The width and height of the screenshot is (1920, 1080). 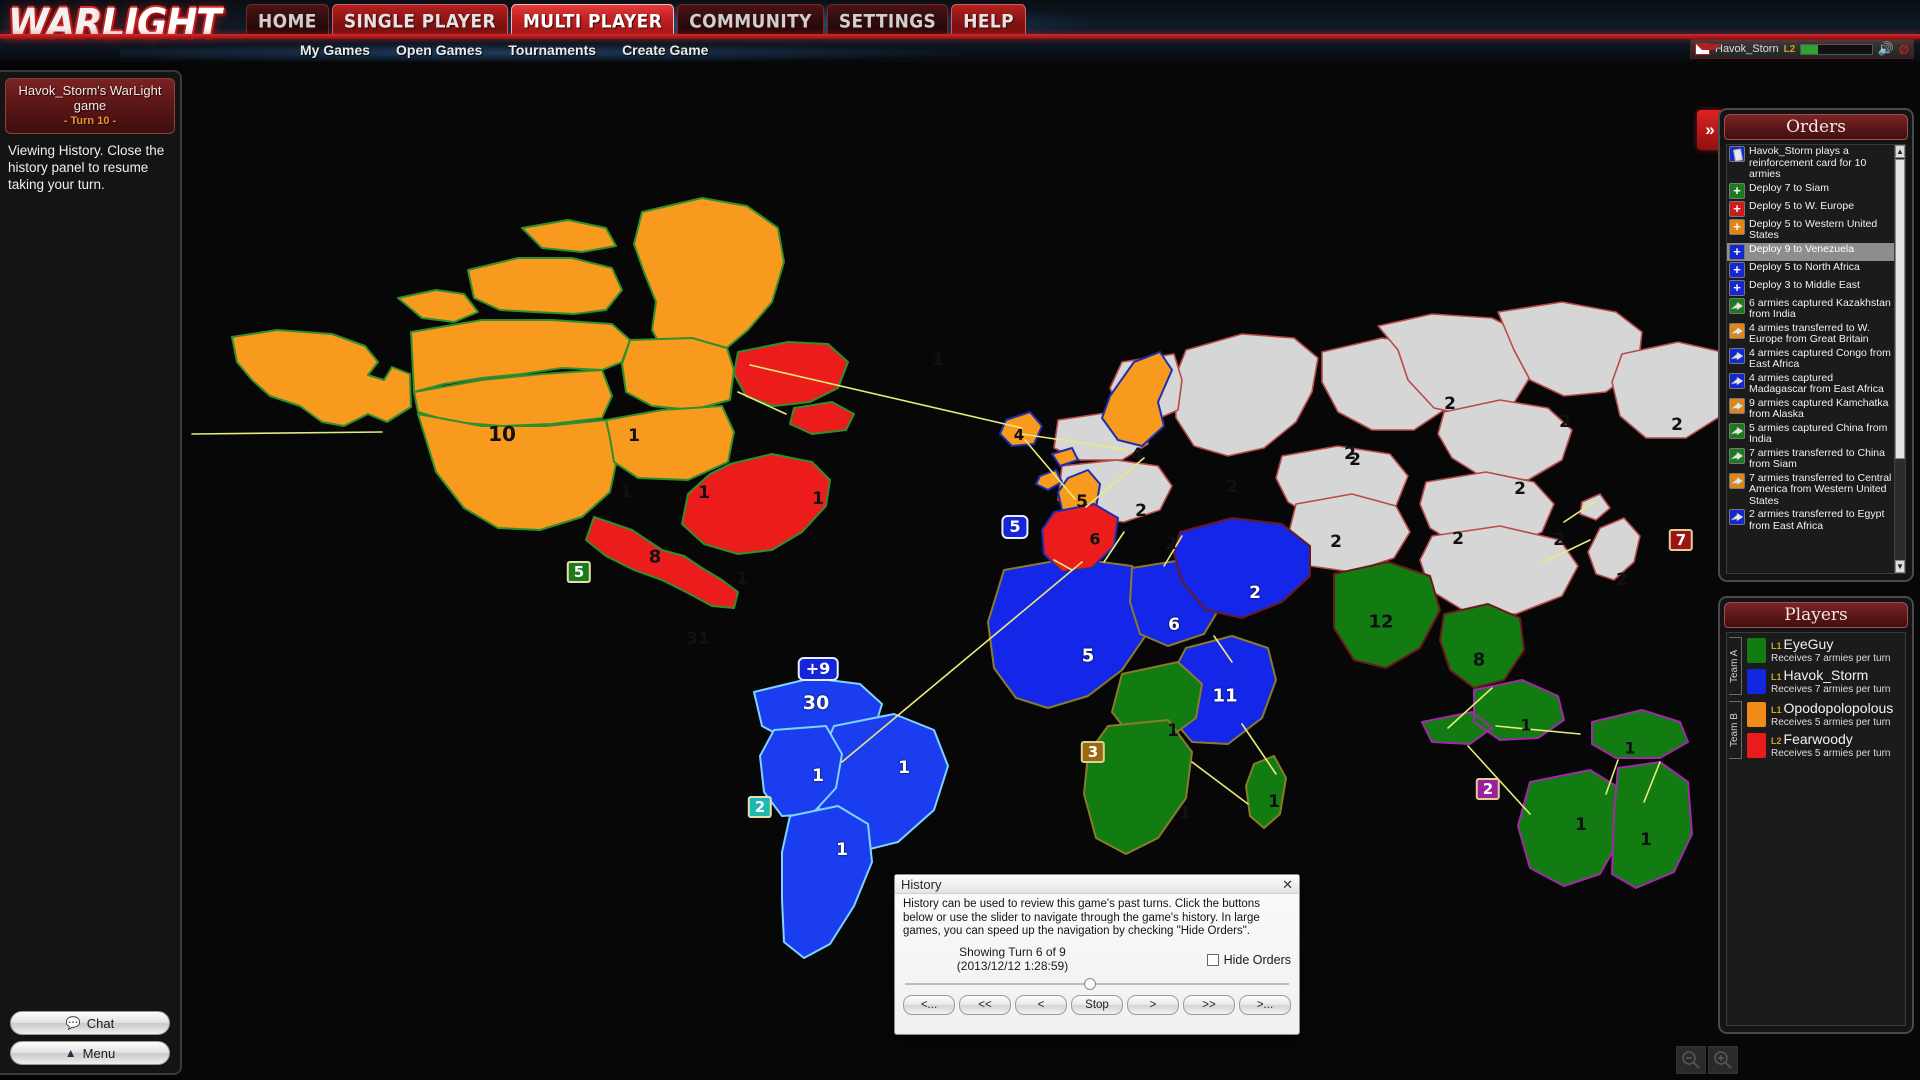 What do you see at coordinates (1499, 570) in the screenshot?
I see `territory-china-grey` at bounding box center [1499, 570].